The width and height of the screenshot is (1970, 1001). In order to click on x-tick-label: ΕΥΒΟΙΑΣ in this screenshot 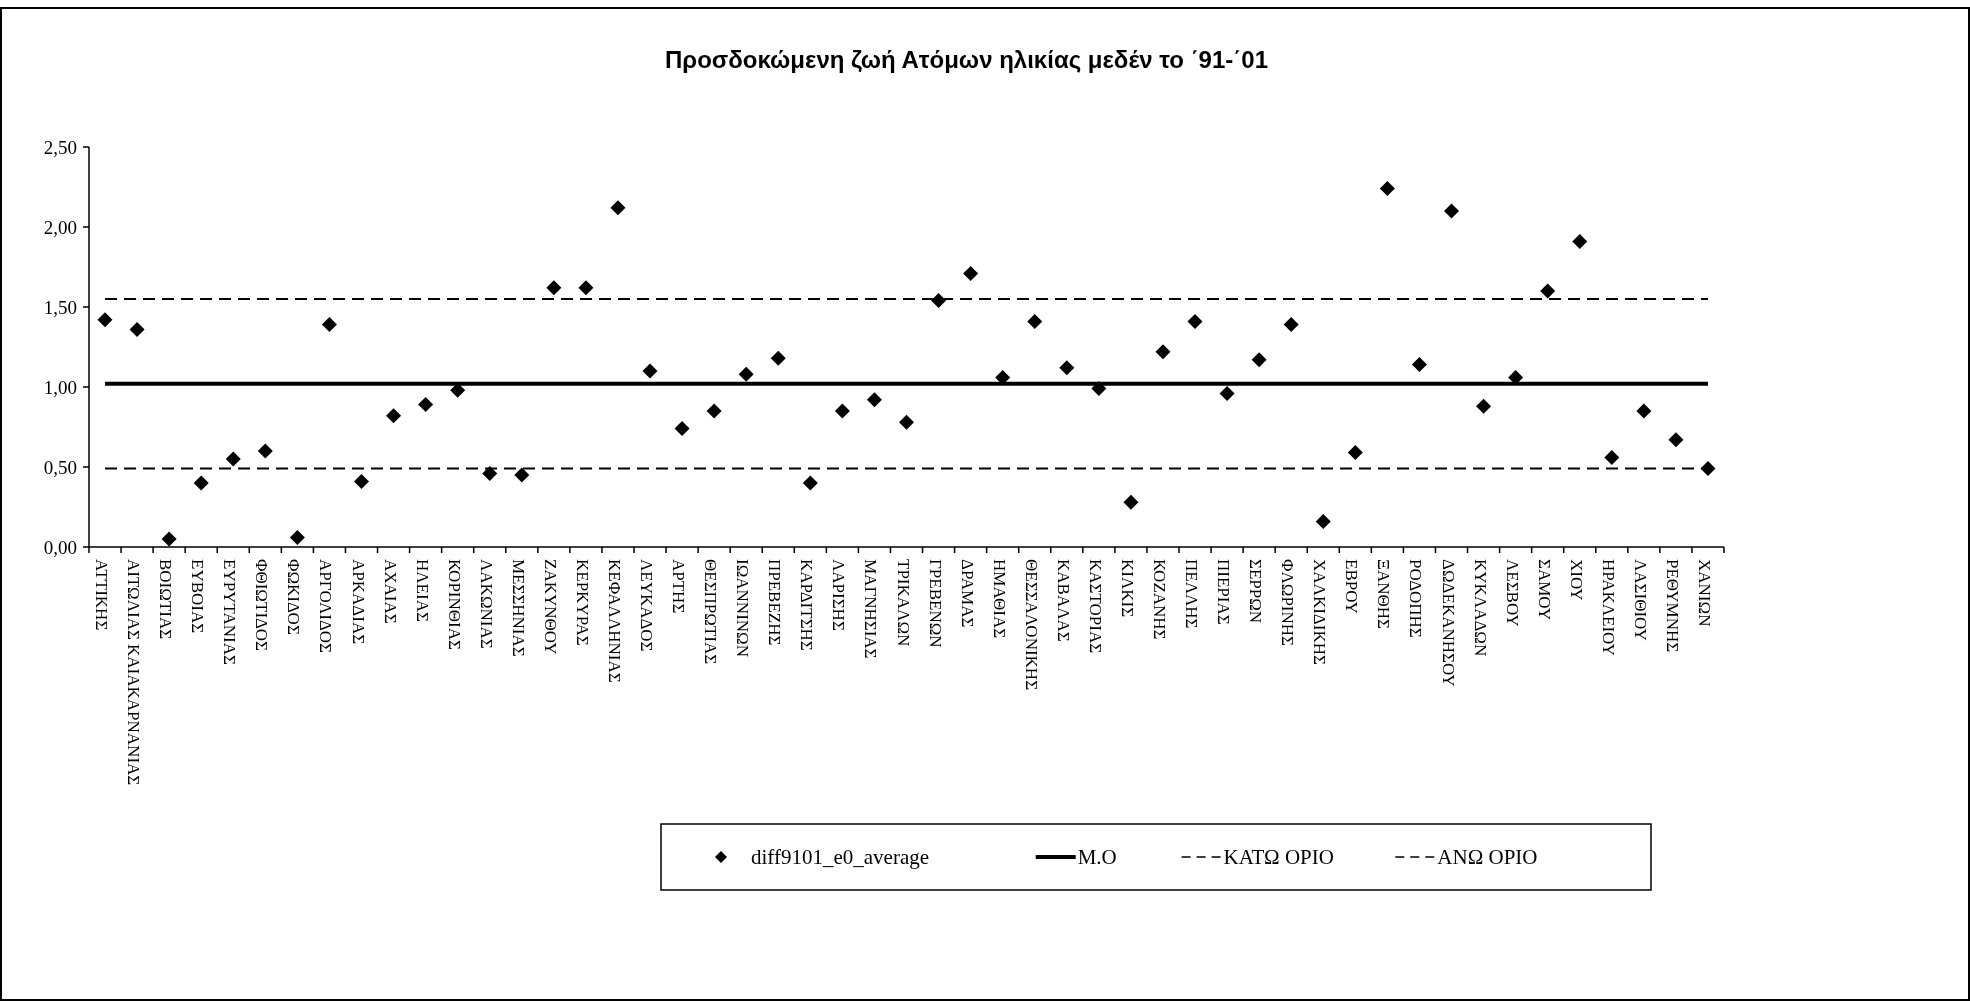, I will do `click(198, 596)`.